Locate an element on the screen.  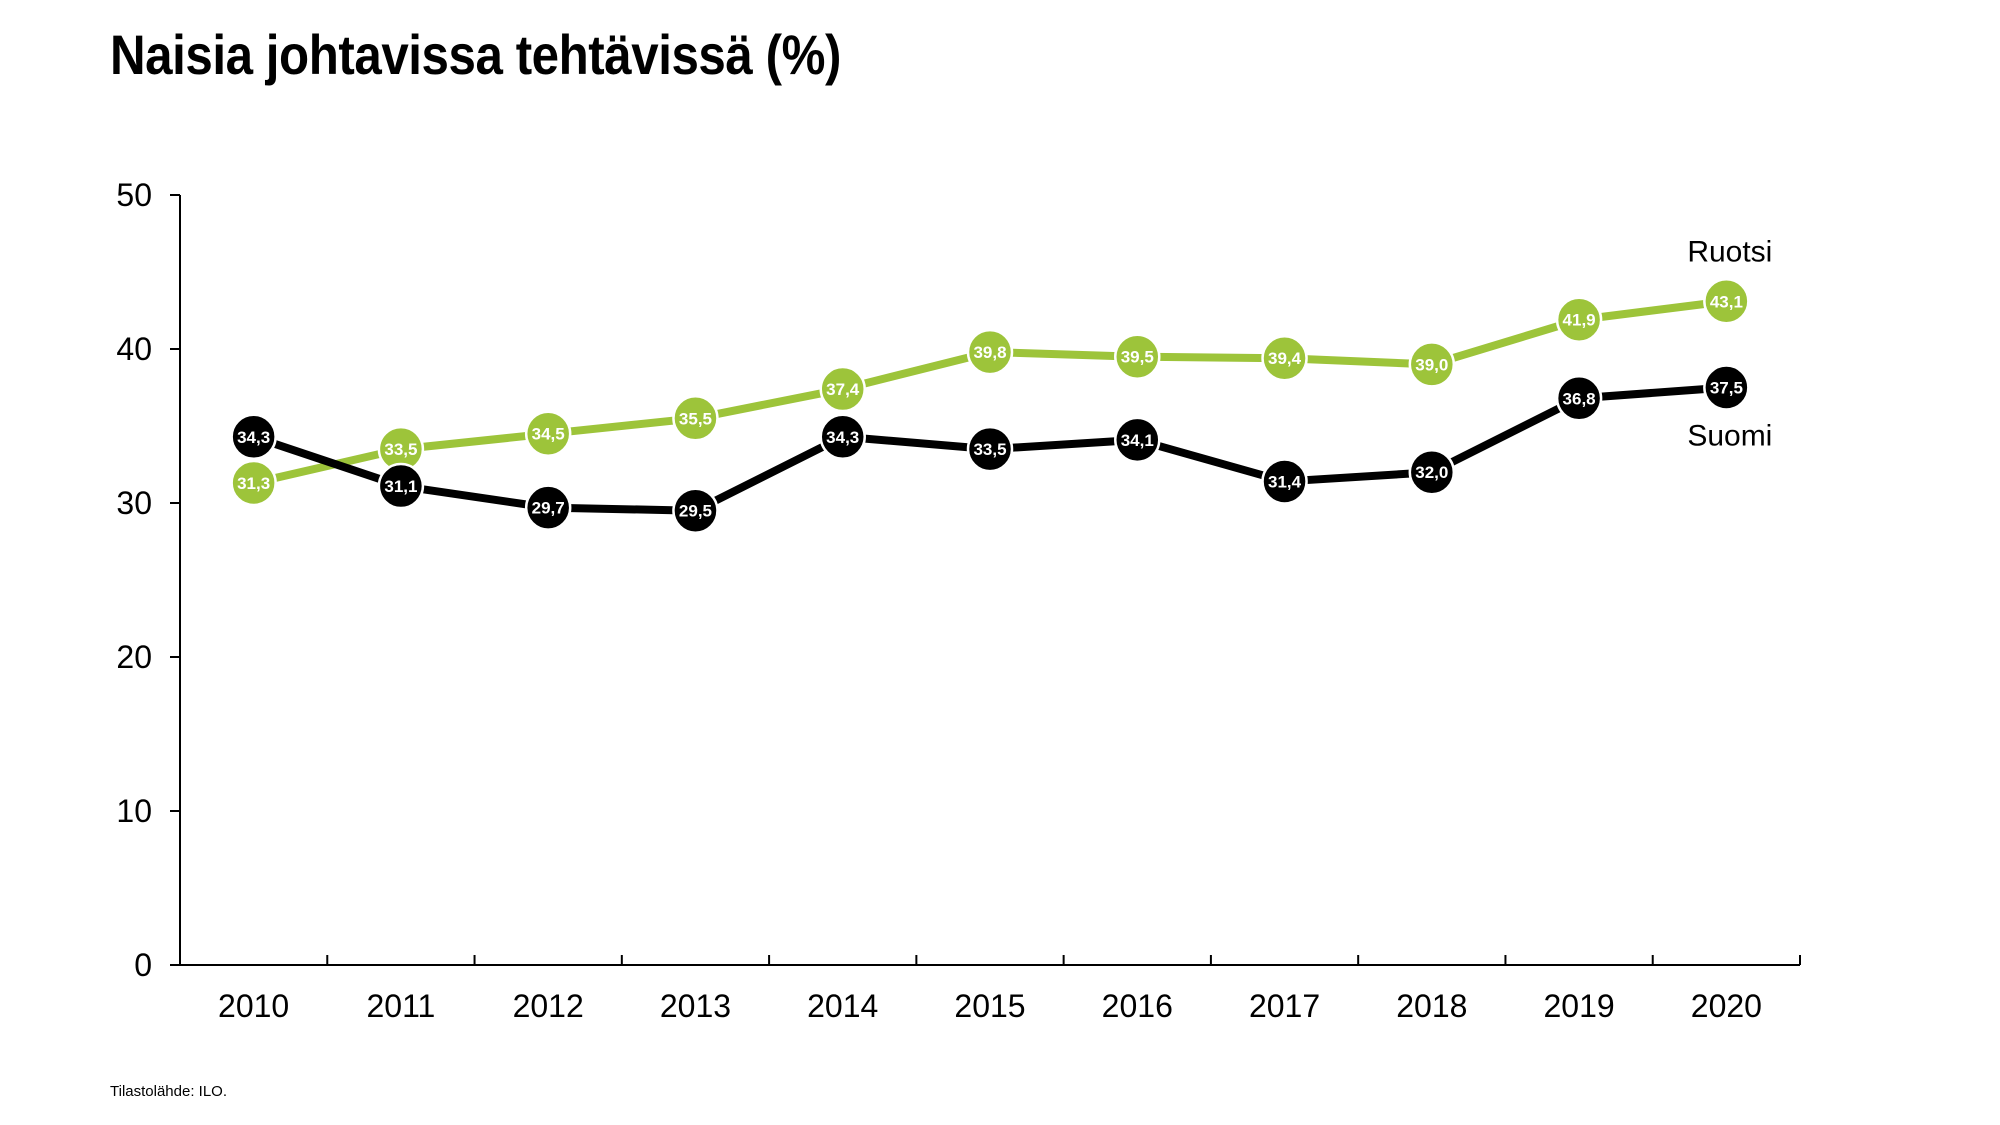
data-label-ruotsi: 39,0 is located at coordinates (1431, 364).